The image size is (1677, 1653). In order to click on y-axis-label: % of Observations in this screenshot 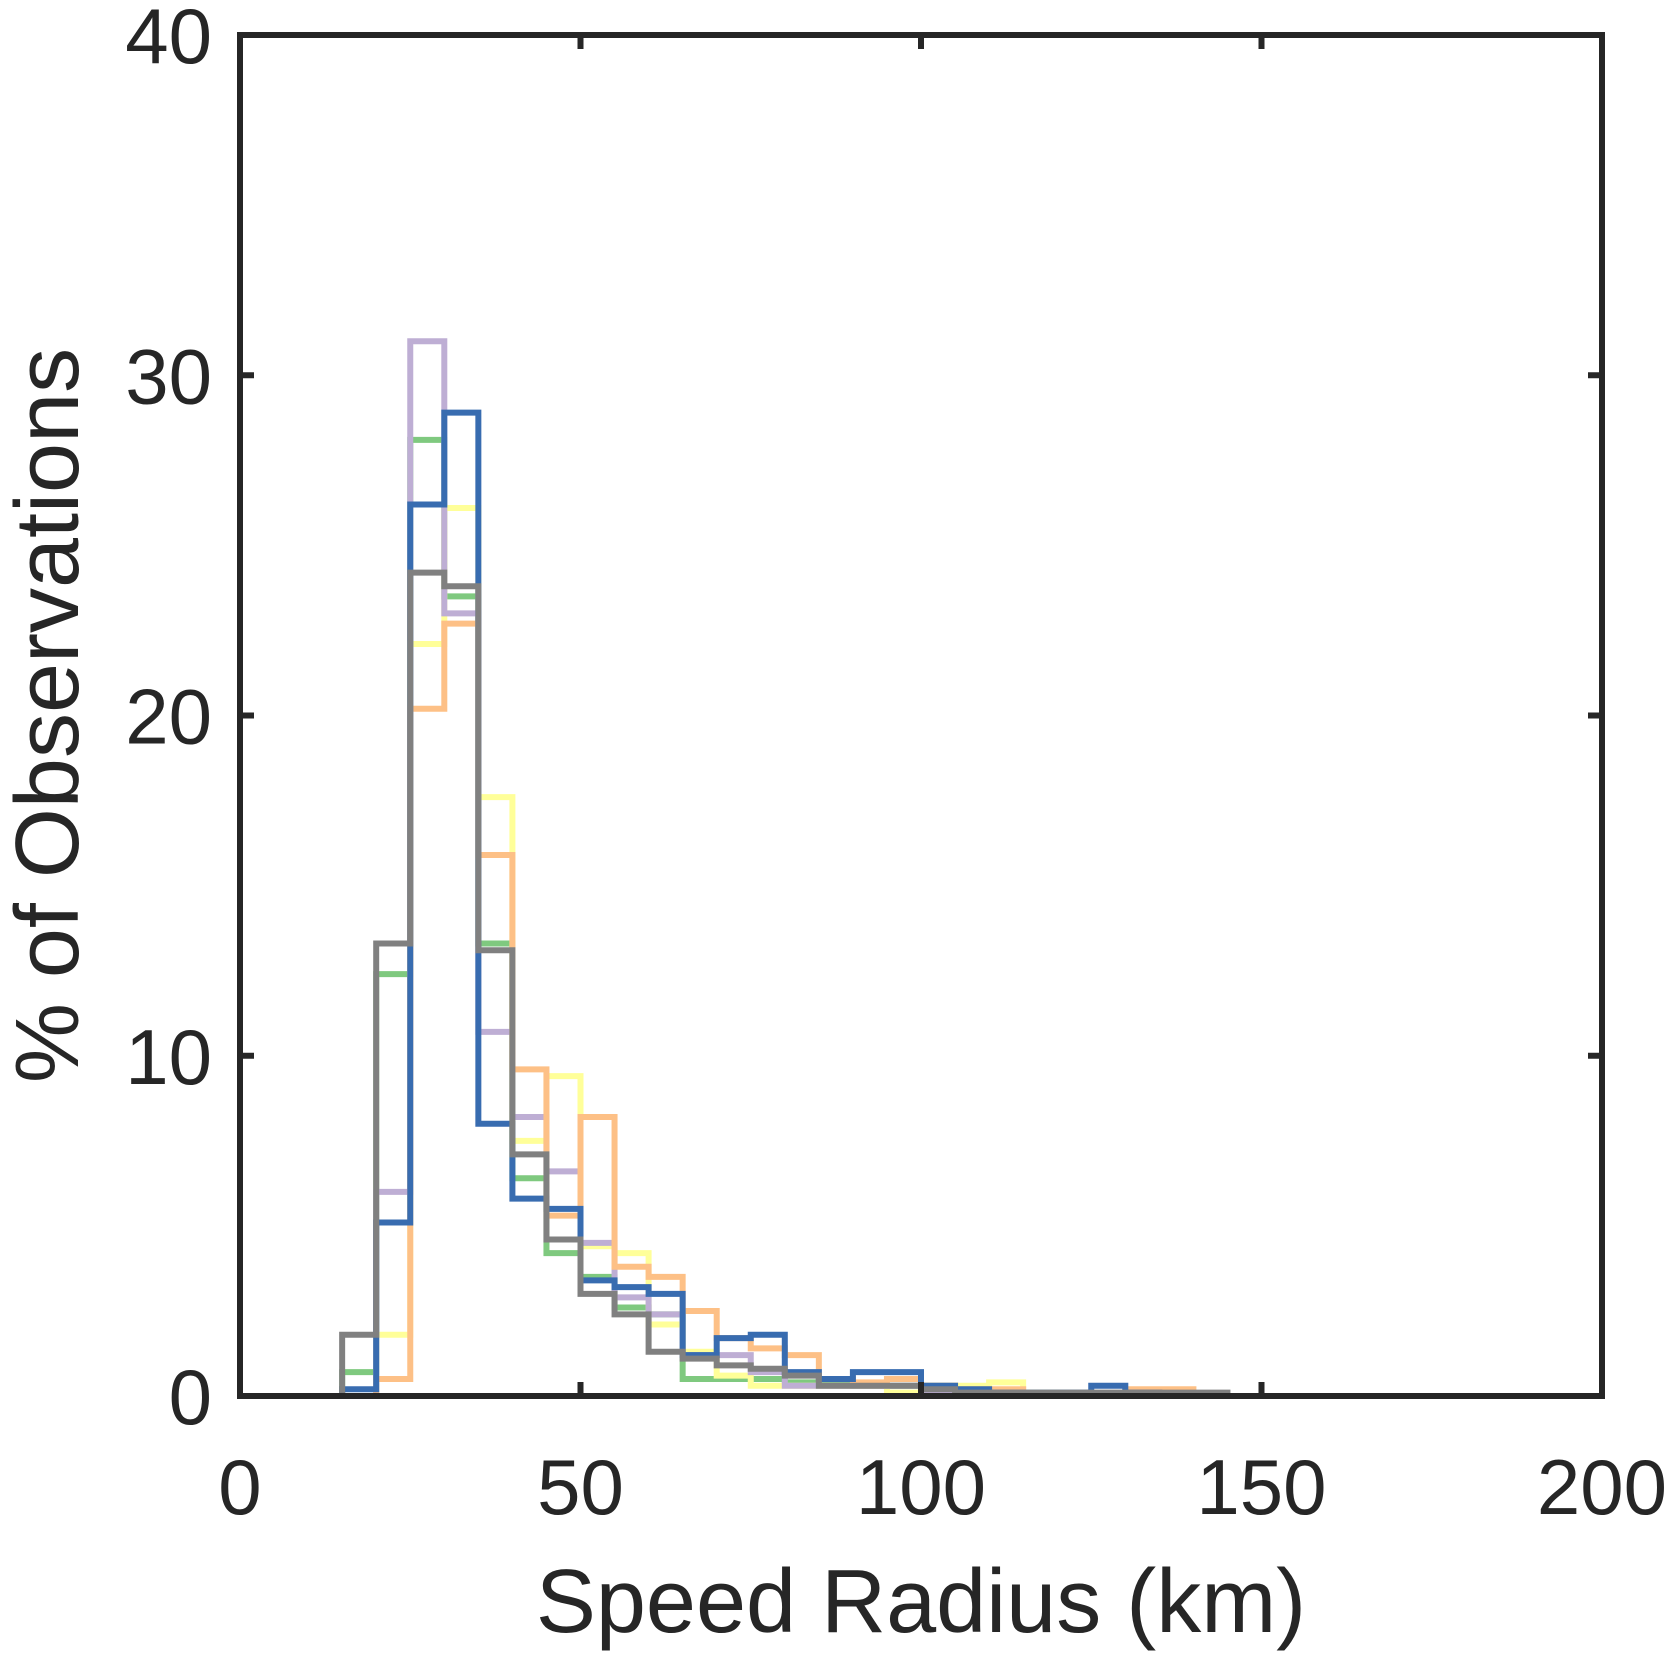, I will do `click(49, 715)`.